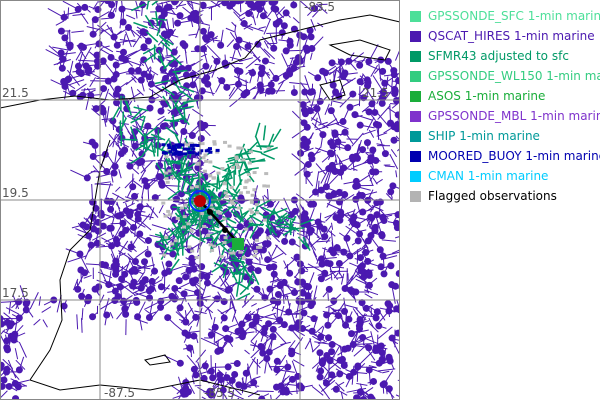 This screenshot has width=600, height=400. I want to click on legend-item: GPSSONDE_WL150 1-min marine, so click(505, 76).